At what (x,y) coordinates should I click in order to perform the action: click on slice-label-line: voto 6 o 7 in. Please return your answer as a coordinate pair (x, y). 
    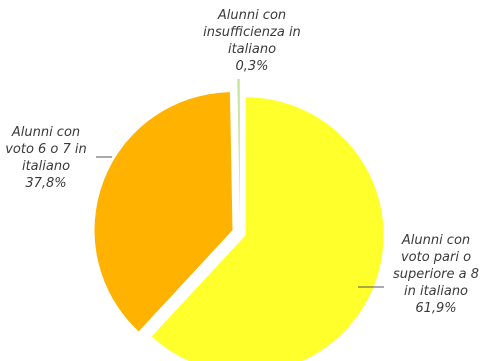
    Looking at the image, I should click on (46, 149).